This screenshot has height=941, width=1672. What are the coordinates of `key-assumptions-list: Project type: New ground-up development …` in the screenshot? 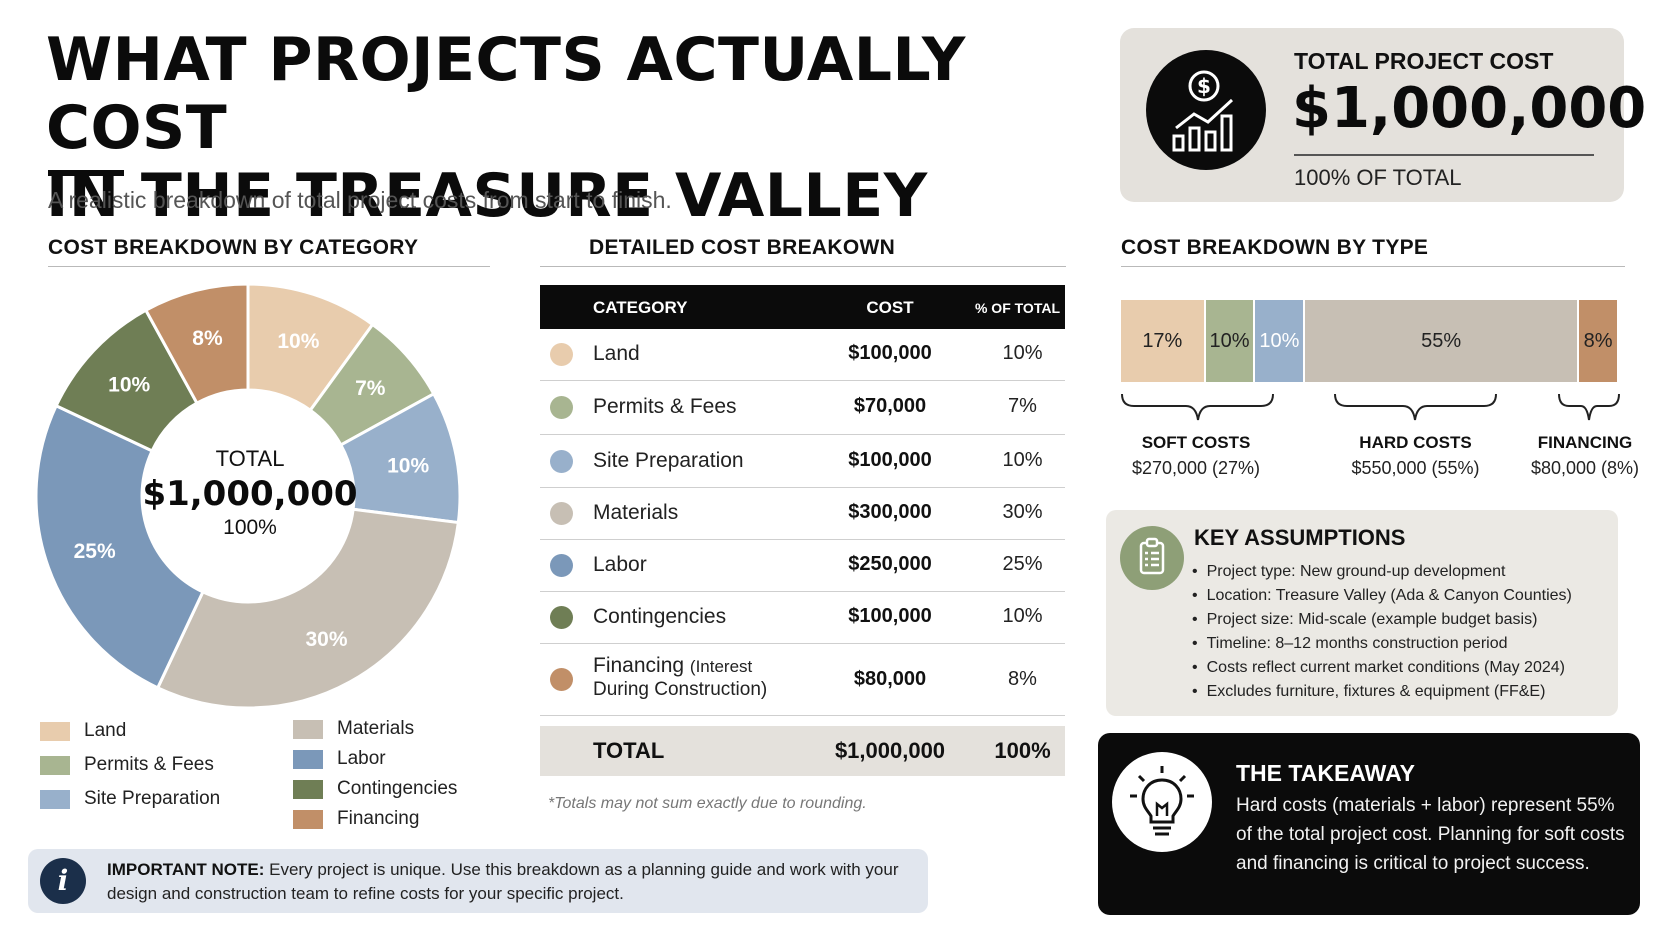 It's located at (1382, 632).